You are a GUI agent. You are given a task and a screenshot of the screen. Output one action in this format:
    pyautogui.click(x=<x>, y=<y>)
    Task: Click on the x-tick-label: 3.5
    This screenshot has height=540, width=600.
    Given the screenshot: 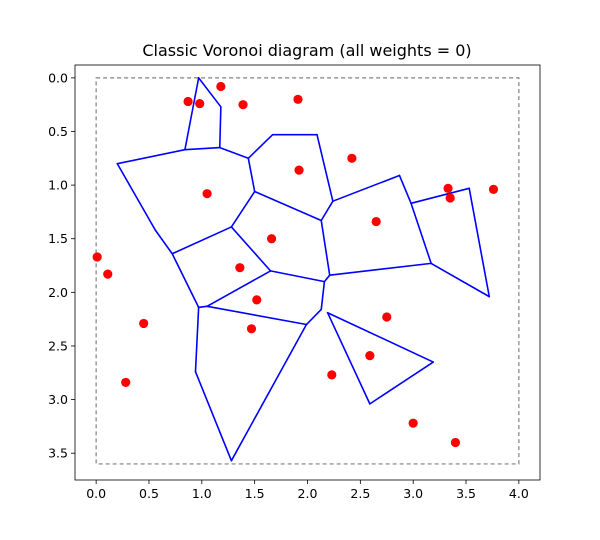 What is the action you would take?
    pyautogui.click(x=466, y=493)
    